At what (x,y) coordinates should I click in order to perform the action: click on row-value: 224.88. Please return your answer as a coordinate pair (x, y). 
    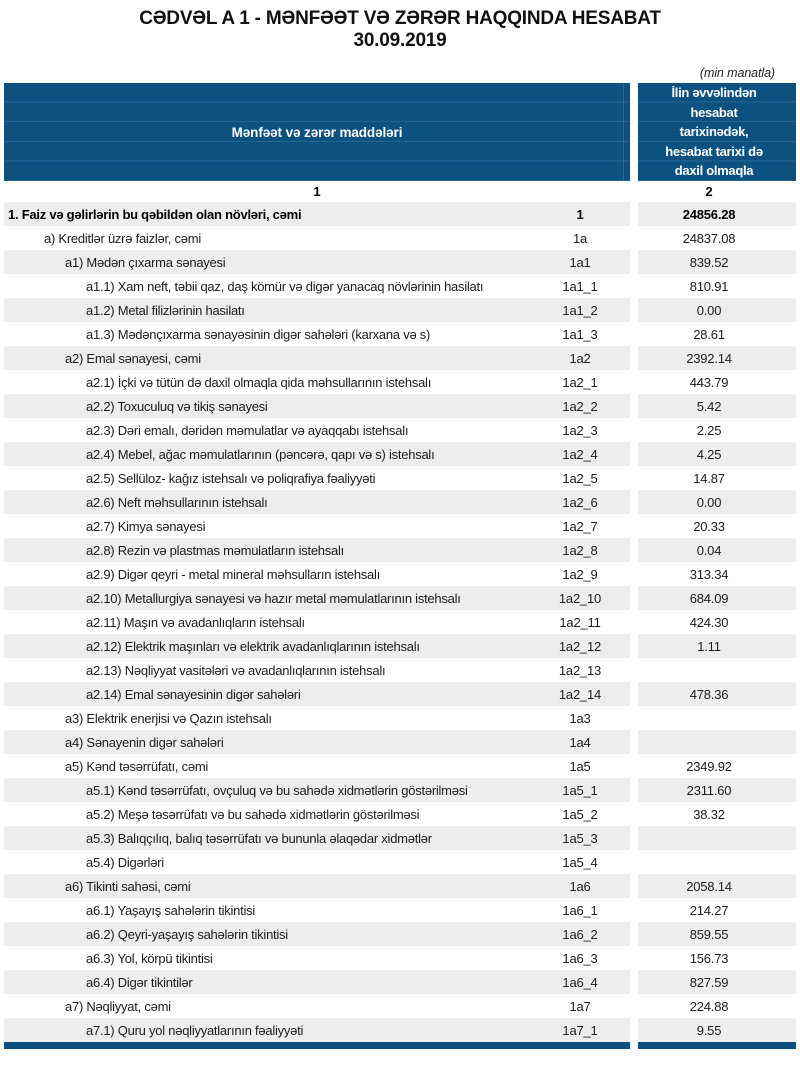
    Looking at the image, I should click on (709, 1006).